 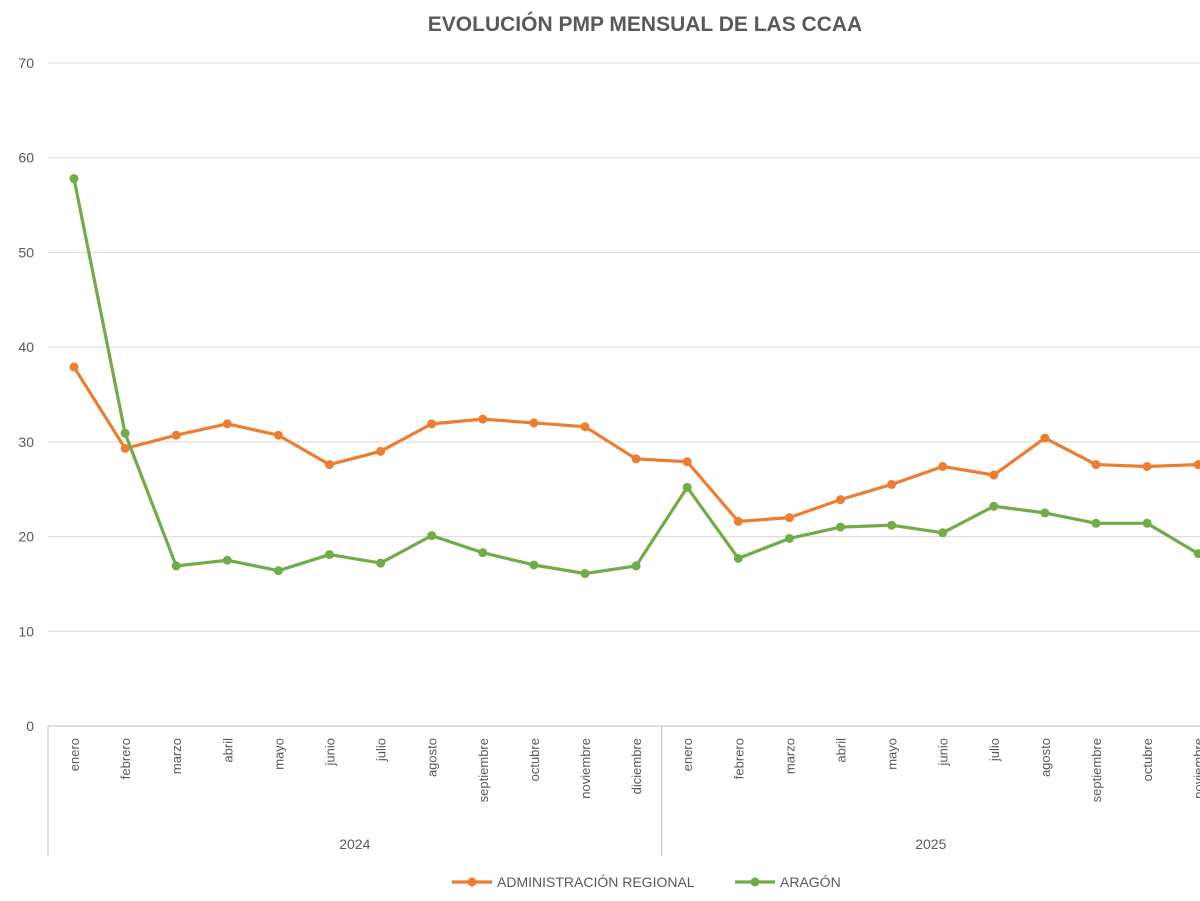 I want to click on legend: ADMINISTRACIÓN REGIONAL ARAGÓN, so click(x=646, y=882).